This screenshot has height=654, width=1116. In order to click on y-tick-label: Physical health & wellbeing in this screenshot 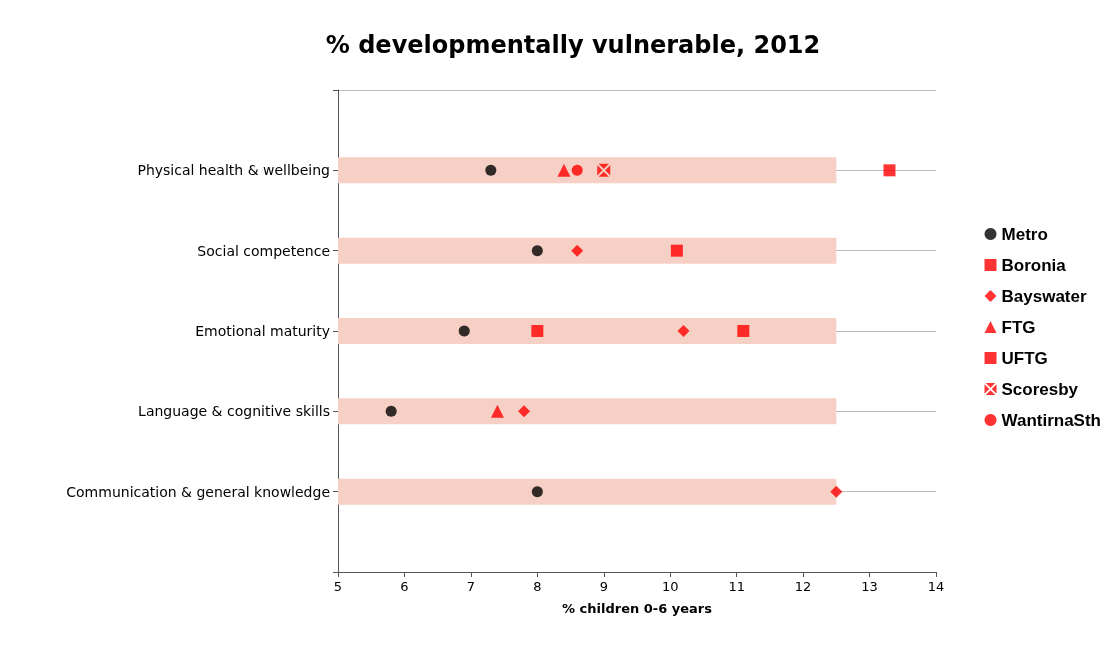, I will do `click(233, 170)`.